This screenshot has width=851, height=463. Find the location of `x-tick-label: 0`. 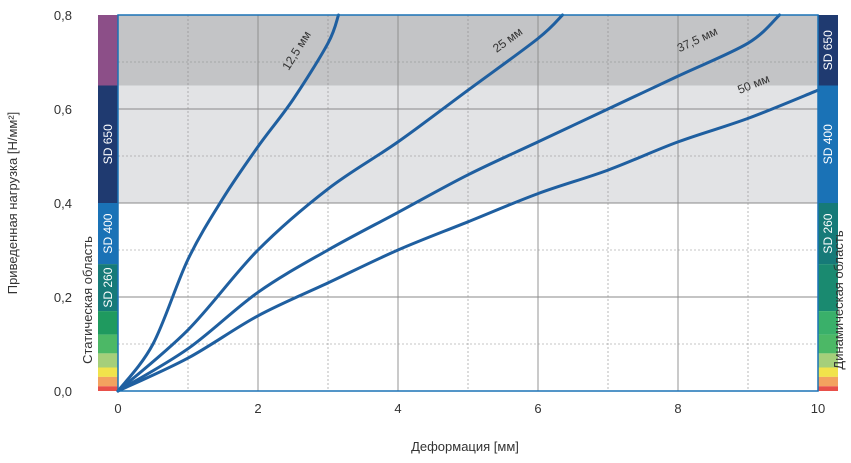

x-tick-label: 0 is located at coordinates (117, 408).